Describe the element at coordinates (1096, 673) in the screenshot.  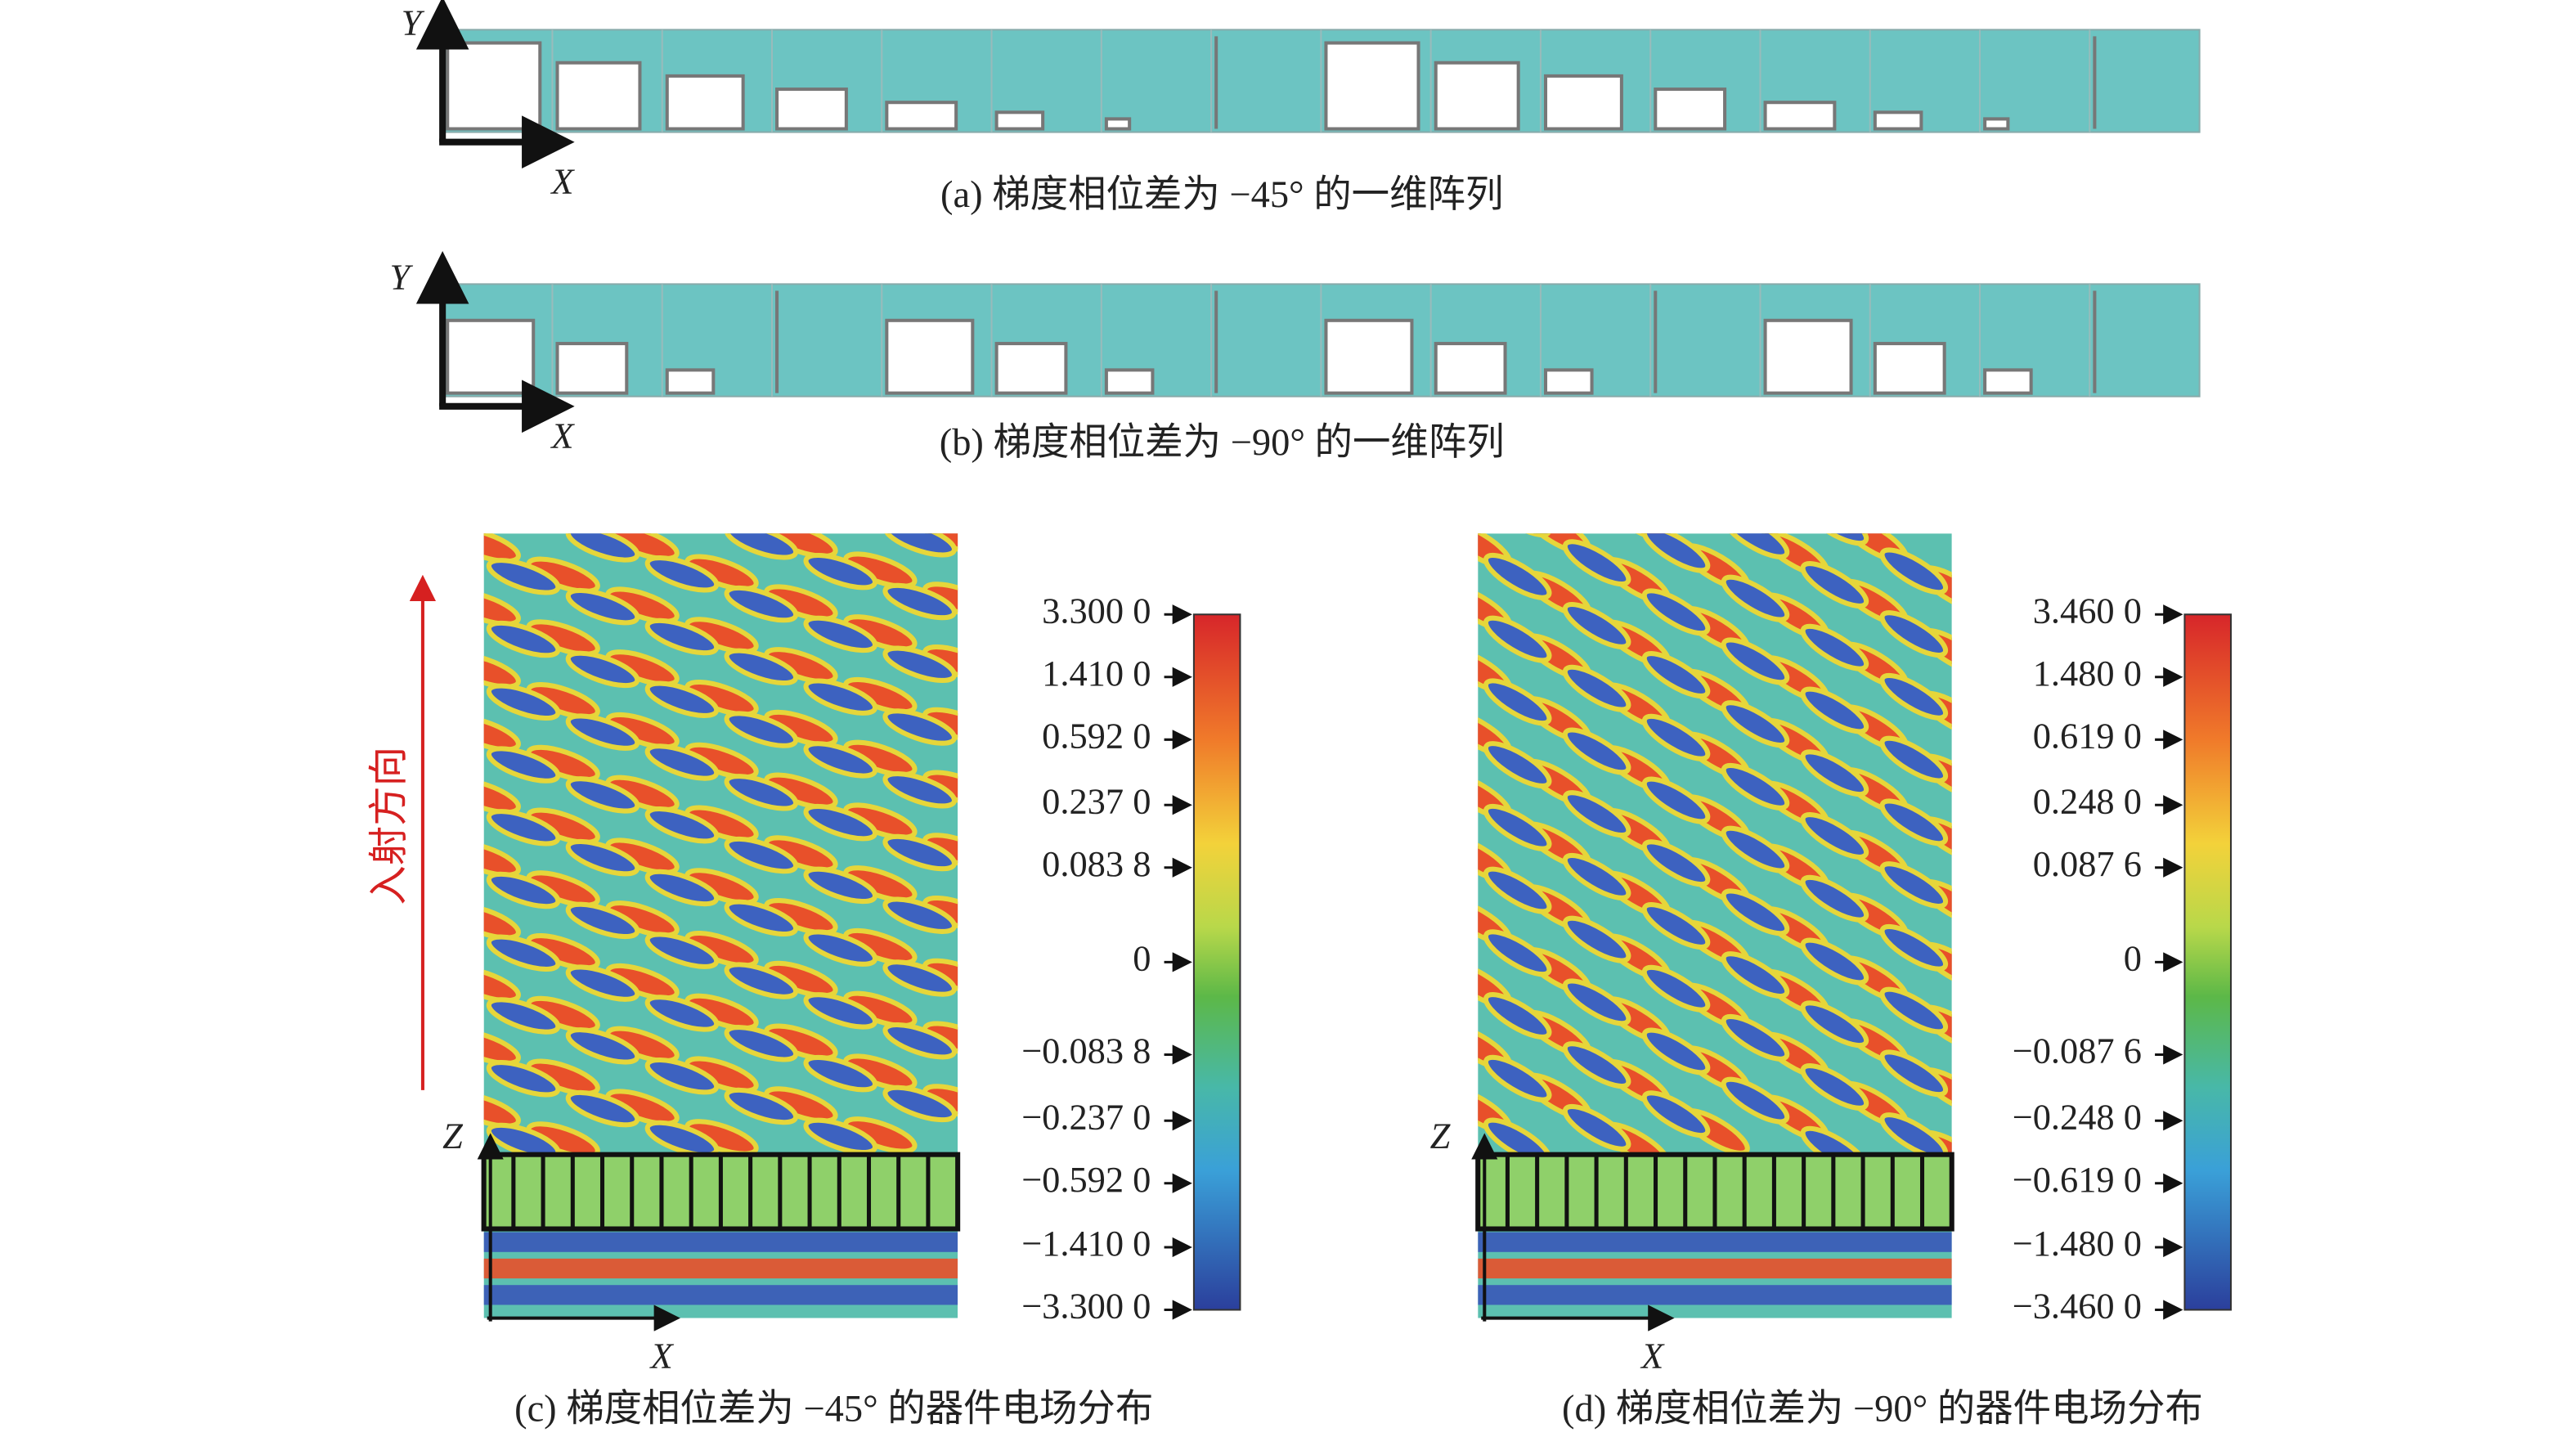
I see `colorbar-label: 1.410 0` at that location.